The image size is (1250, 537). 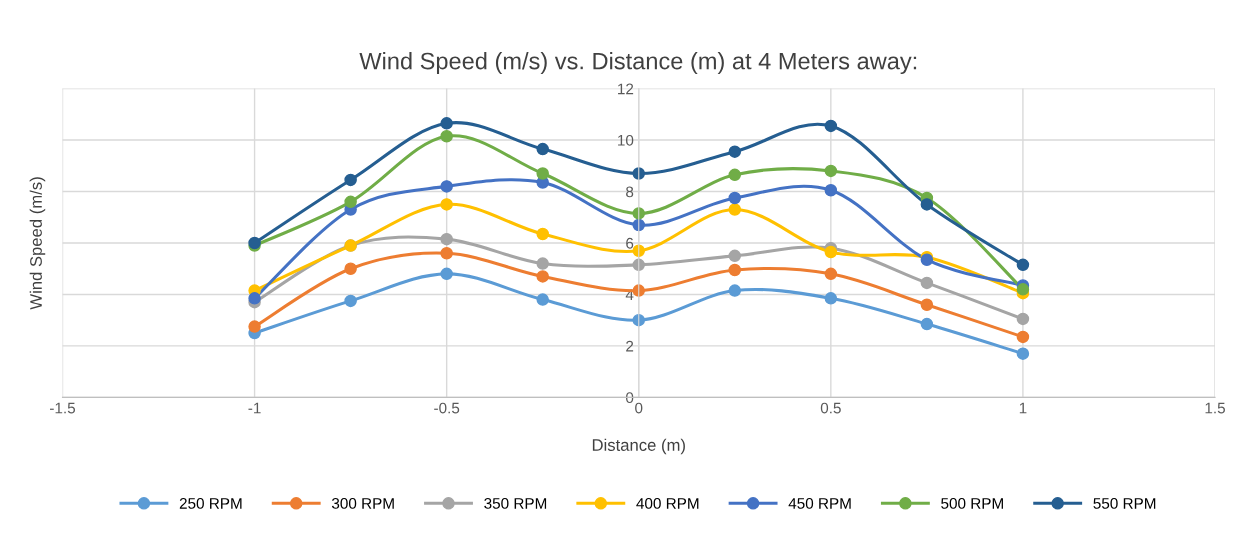 I want to click on x-tick-label: -0.5, so click(x=447, y=408).